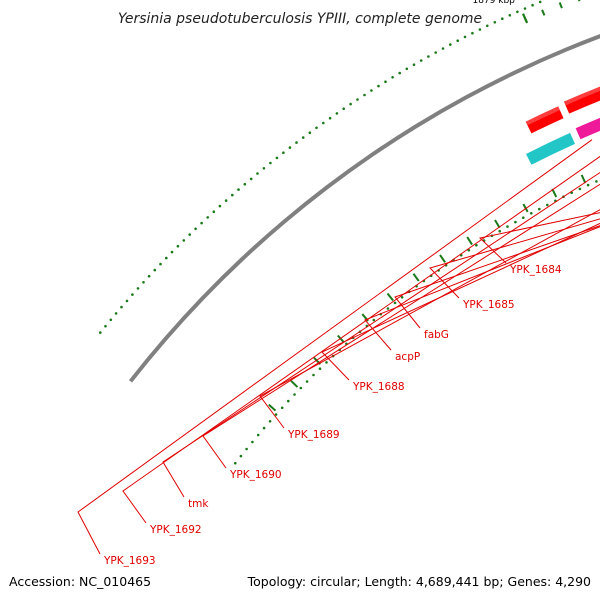 This screenshot has height=600, width=600. Describe the element at coordinates (175, 530) in the screenshot. I see `gene-label: YPK_1692` at that location.